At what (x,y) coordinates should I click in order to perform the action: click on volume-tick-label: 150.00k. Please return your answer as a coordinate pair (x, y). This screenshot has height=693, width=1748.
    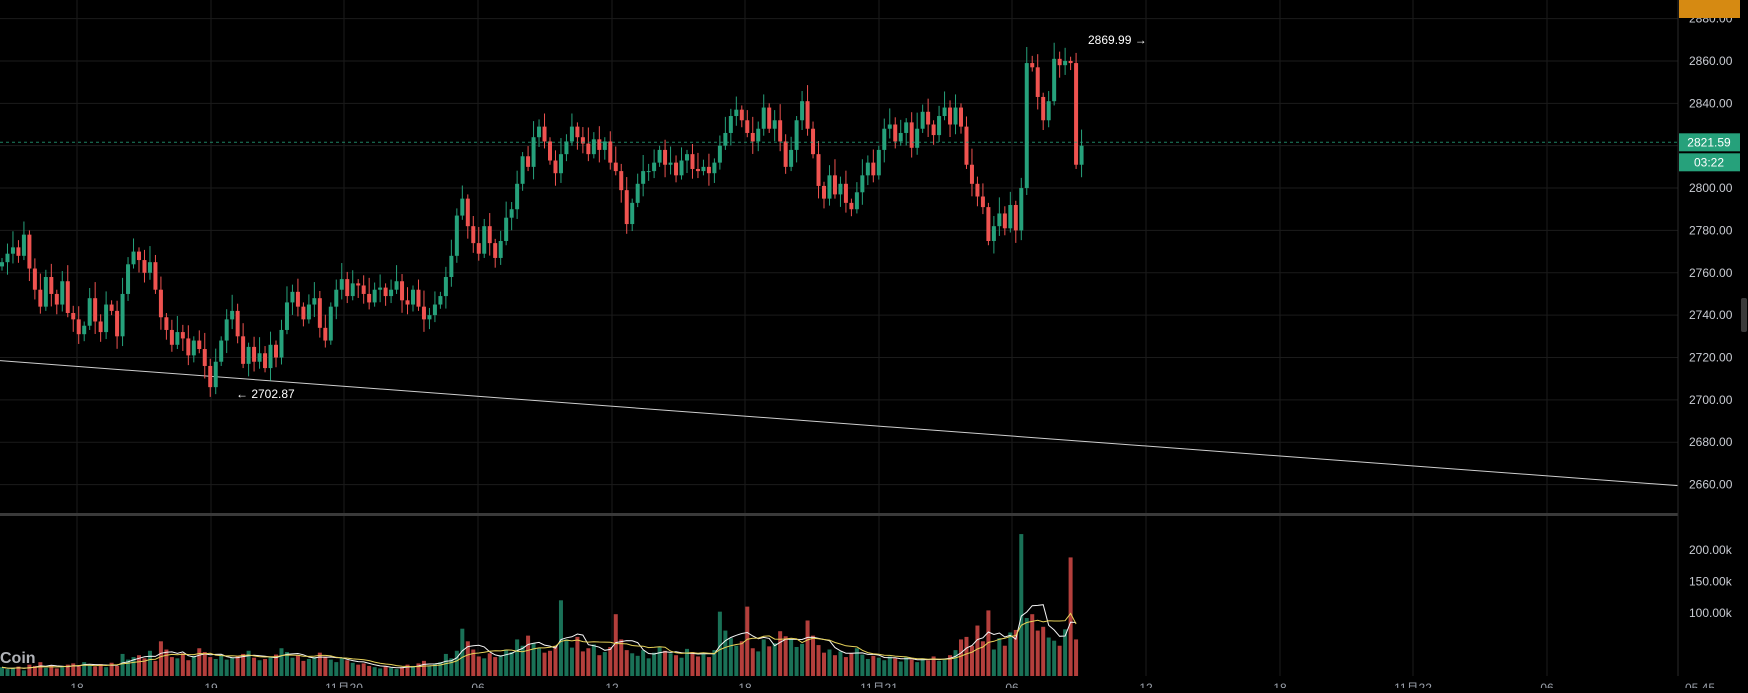
    Looking at the image, I should click on (1711, 581).